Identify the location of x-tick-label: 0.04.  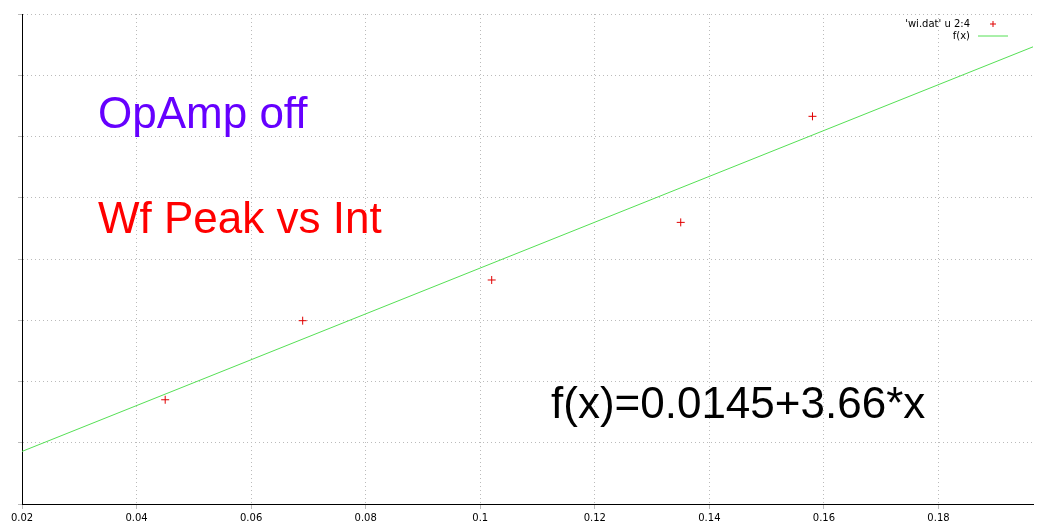
(136, 517).